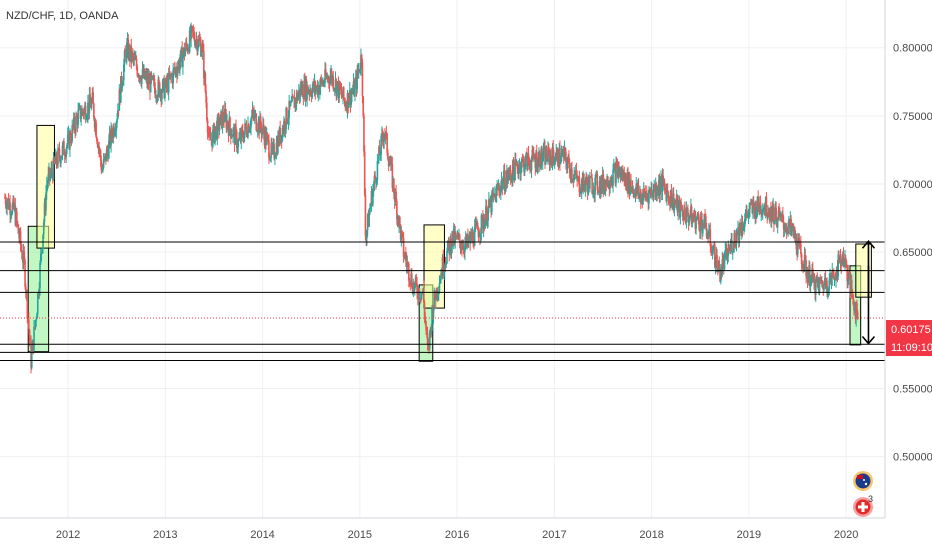 This screenshot has width=932, height=550. What do you see at coordinates (360, 535) in the screenshot?
I see `x-tick-label: 2015` at bounding box center [360, 535].